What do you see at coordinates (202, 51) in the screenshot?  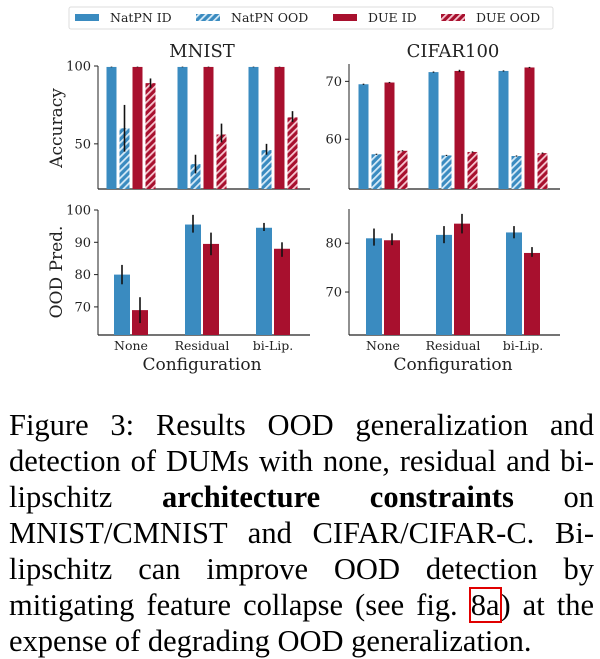 I see `panel-title-mnist: MNIST` at bounding box center [202, 51].